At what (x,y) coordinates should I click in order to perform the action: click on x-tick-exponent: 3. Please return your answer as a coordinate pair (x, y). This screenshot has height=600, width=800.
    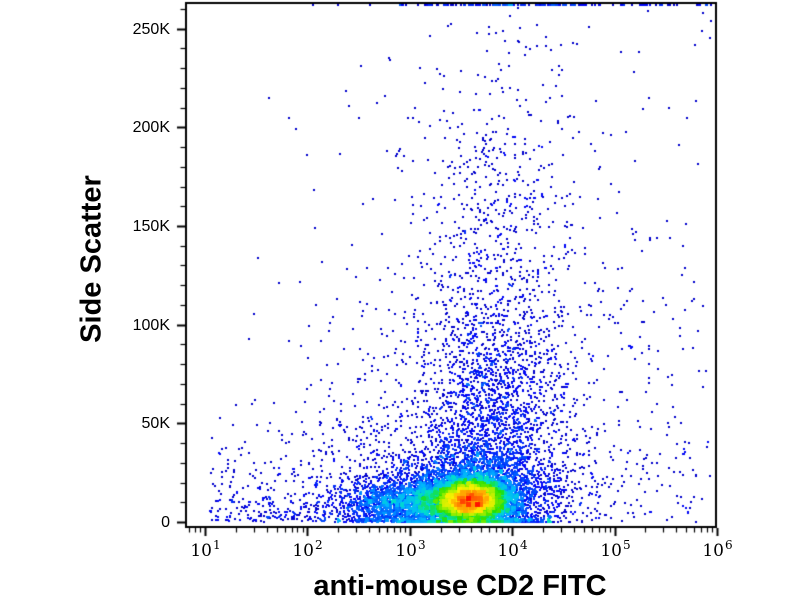
    Looking at the image, I should click on (422, 545).